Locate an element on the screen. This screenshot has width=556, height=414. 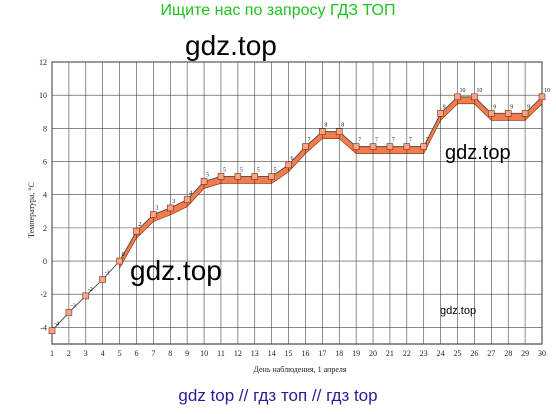
x-tick-label: 19 is located at coordinates (356, 353).